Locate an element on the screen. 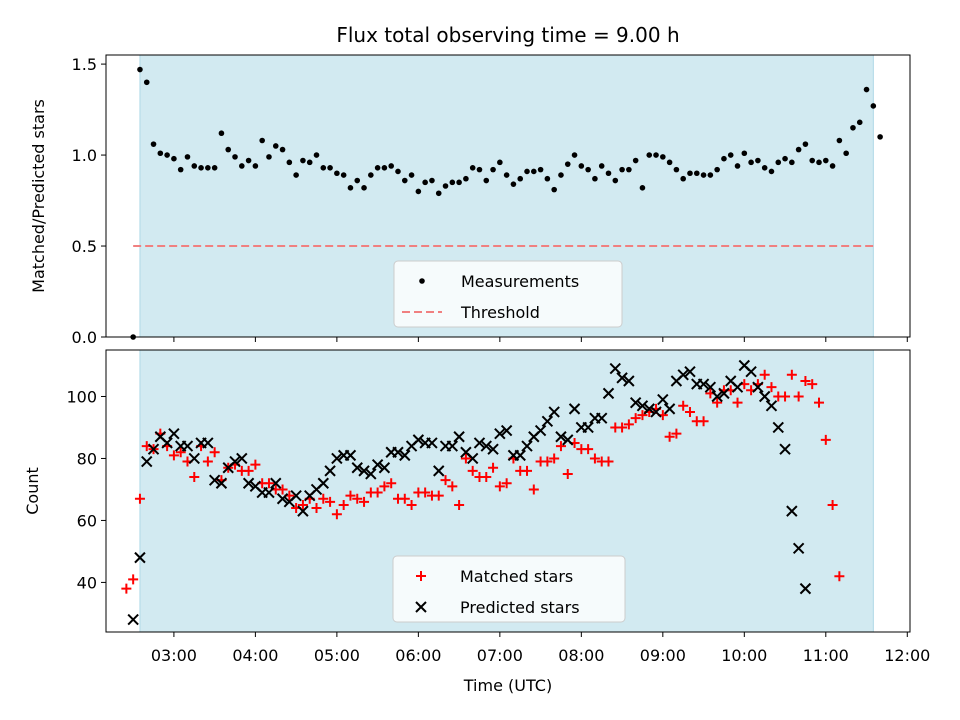 The width and height of the screenshot is (960, 720). legend-label: Matched stars is located at coordinates (516, 576).